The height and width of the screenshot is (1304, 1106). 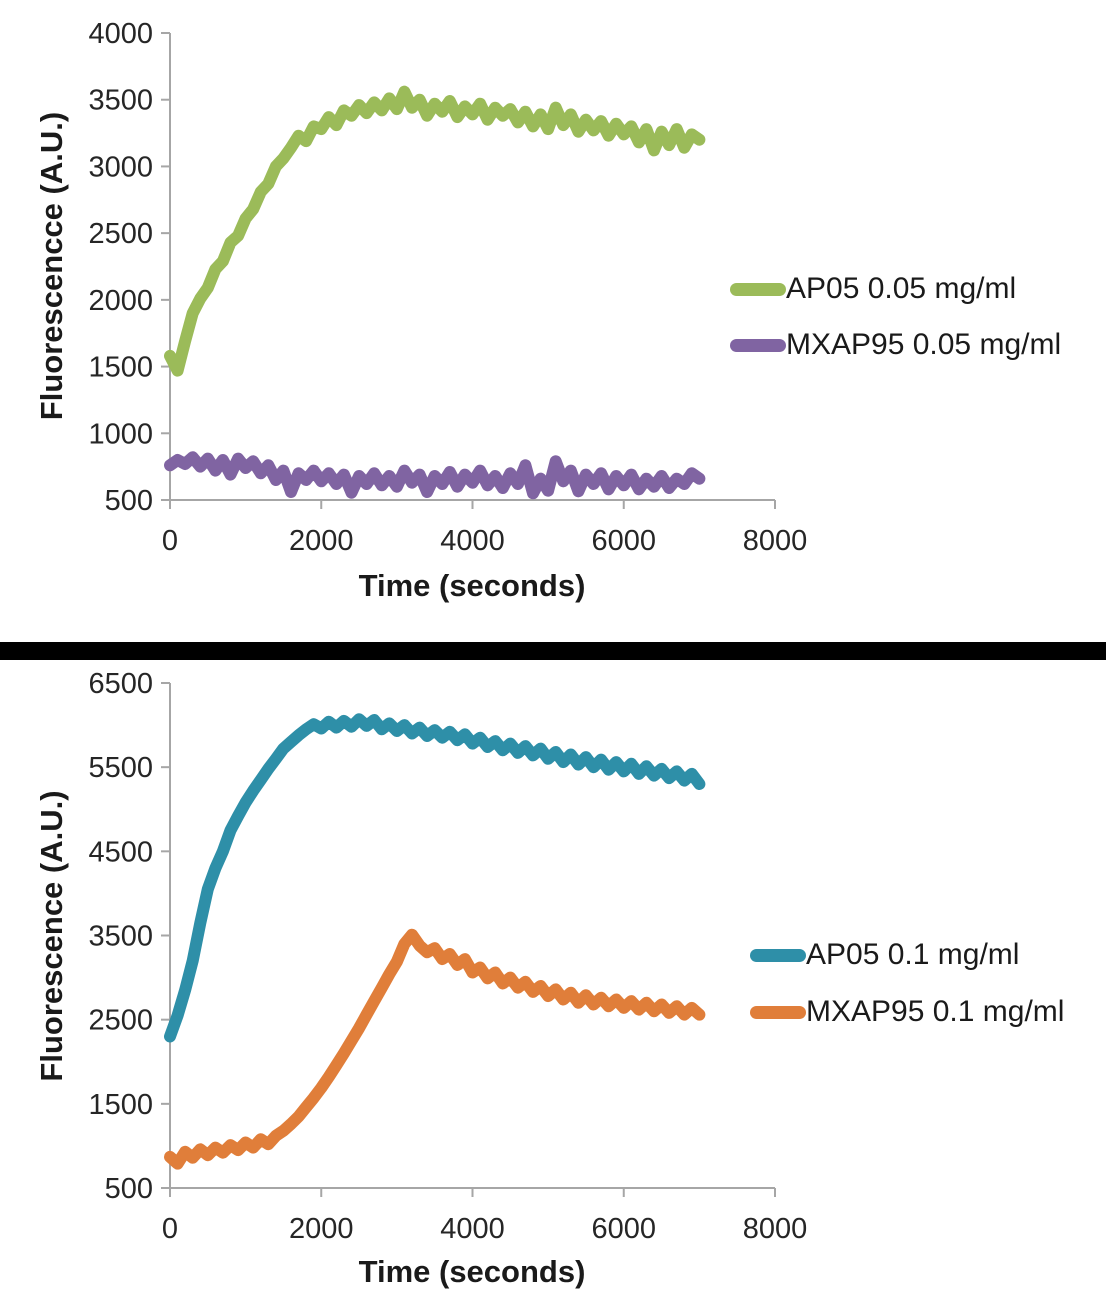 What do you see at coordinates (924, 344) in the screenshot?
I see `legend-label: MXAP95 0.05 mg/ml` at bounding box center [924, 344].